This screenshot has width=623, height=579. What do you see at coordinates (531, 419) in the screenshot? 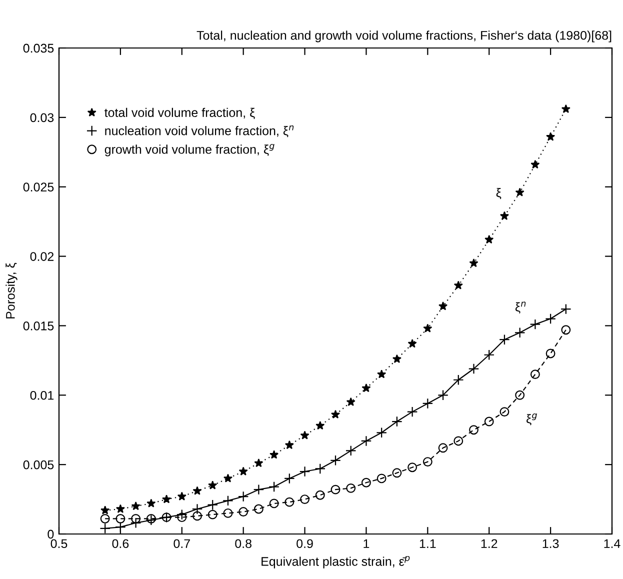
I see `annotation: ξ$^{g}$` at bounding box center [531, 419].